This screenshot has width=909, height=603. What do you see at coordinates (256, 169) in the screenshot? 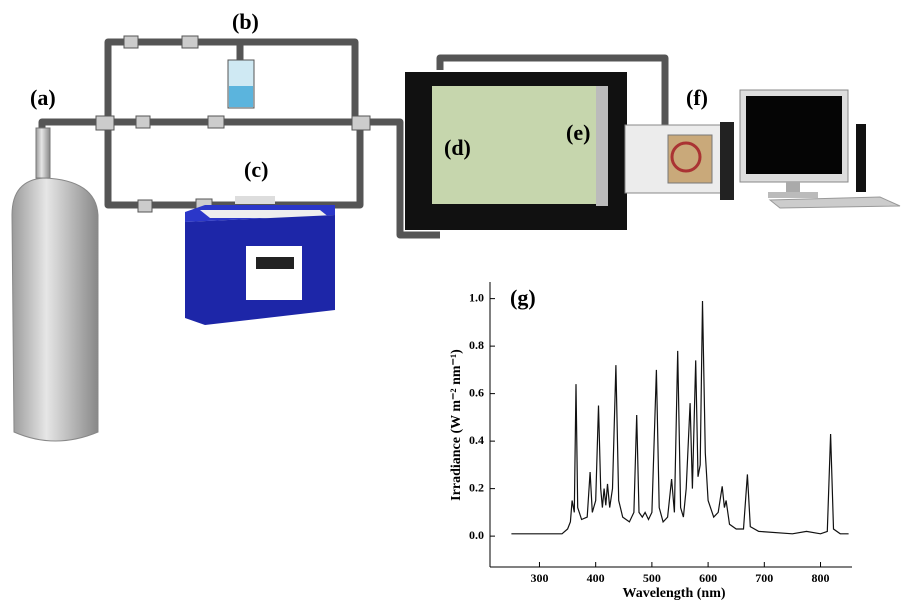
I see `label-c: (c)` at bounding box center [256, 169].